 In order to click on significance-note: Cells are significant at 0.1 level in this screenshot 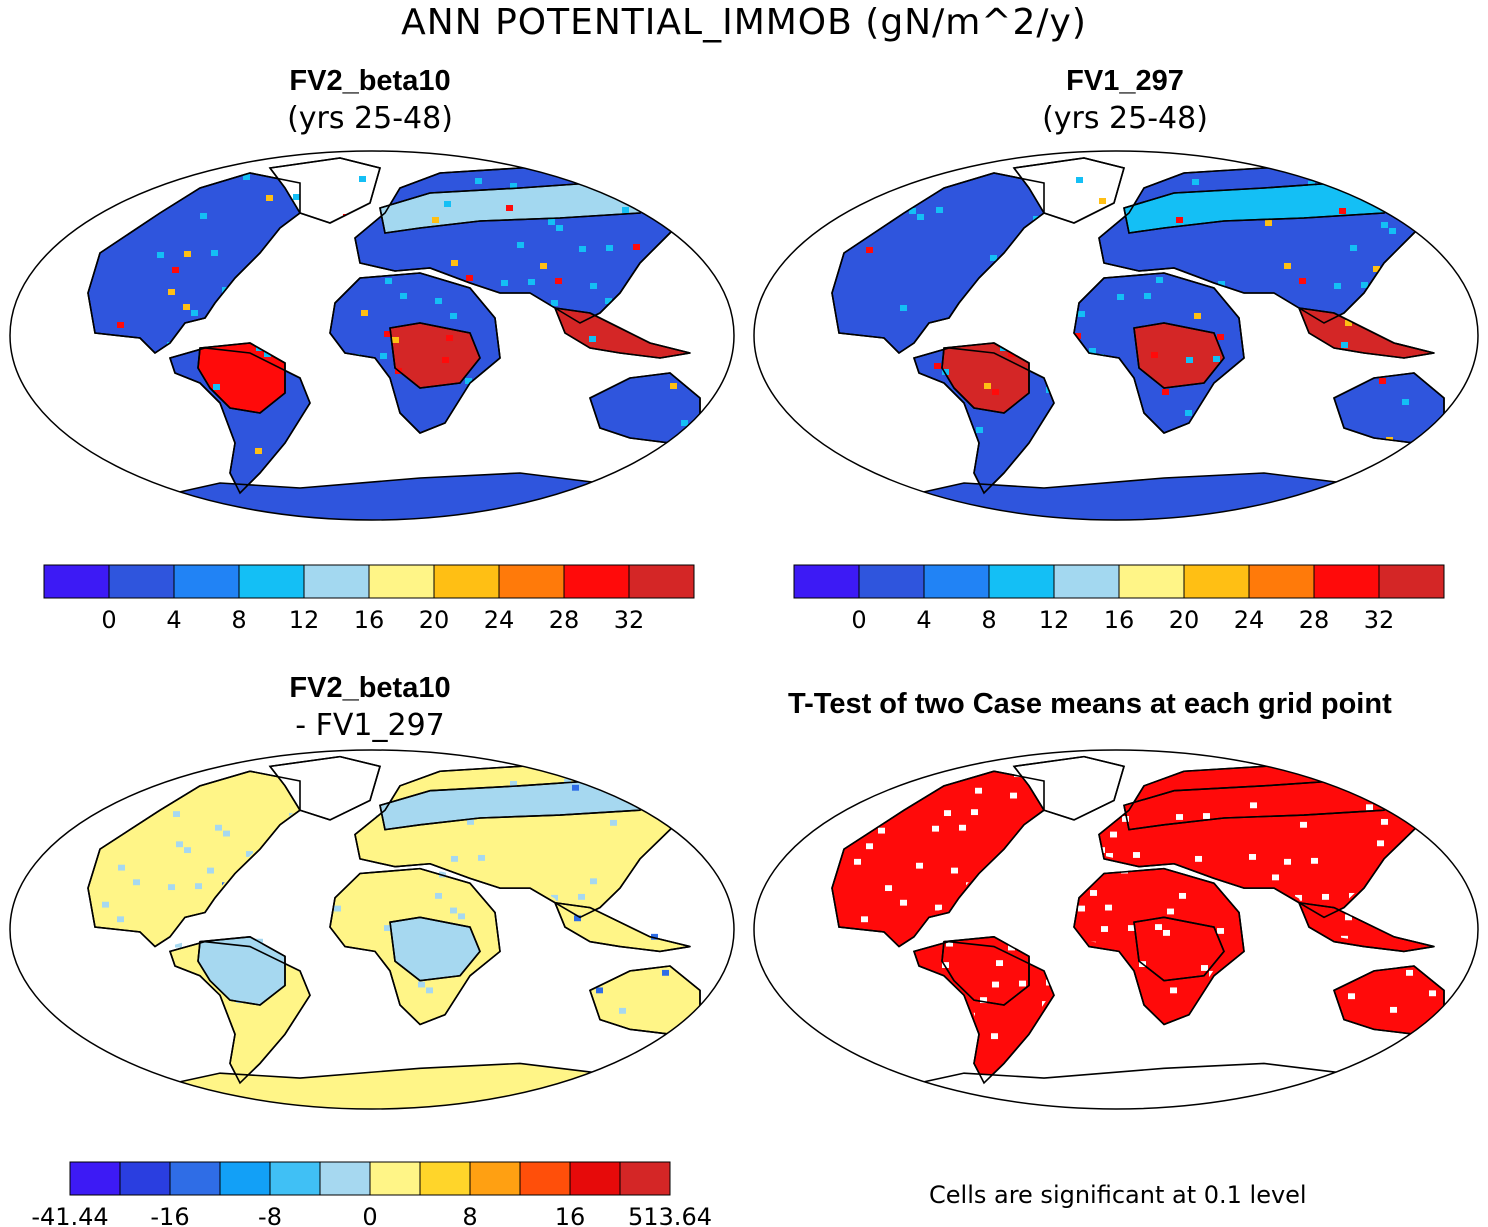, I will do `click(1118, 1195)`.